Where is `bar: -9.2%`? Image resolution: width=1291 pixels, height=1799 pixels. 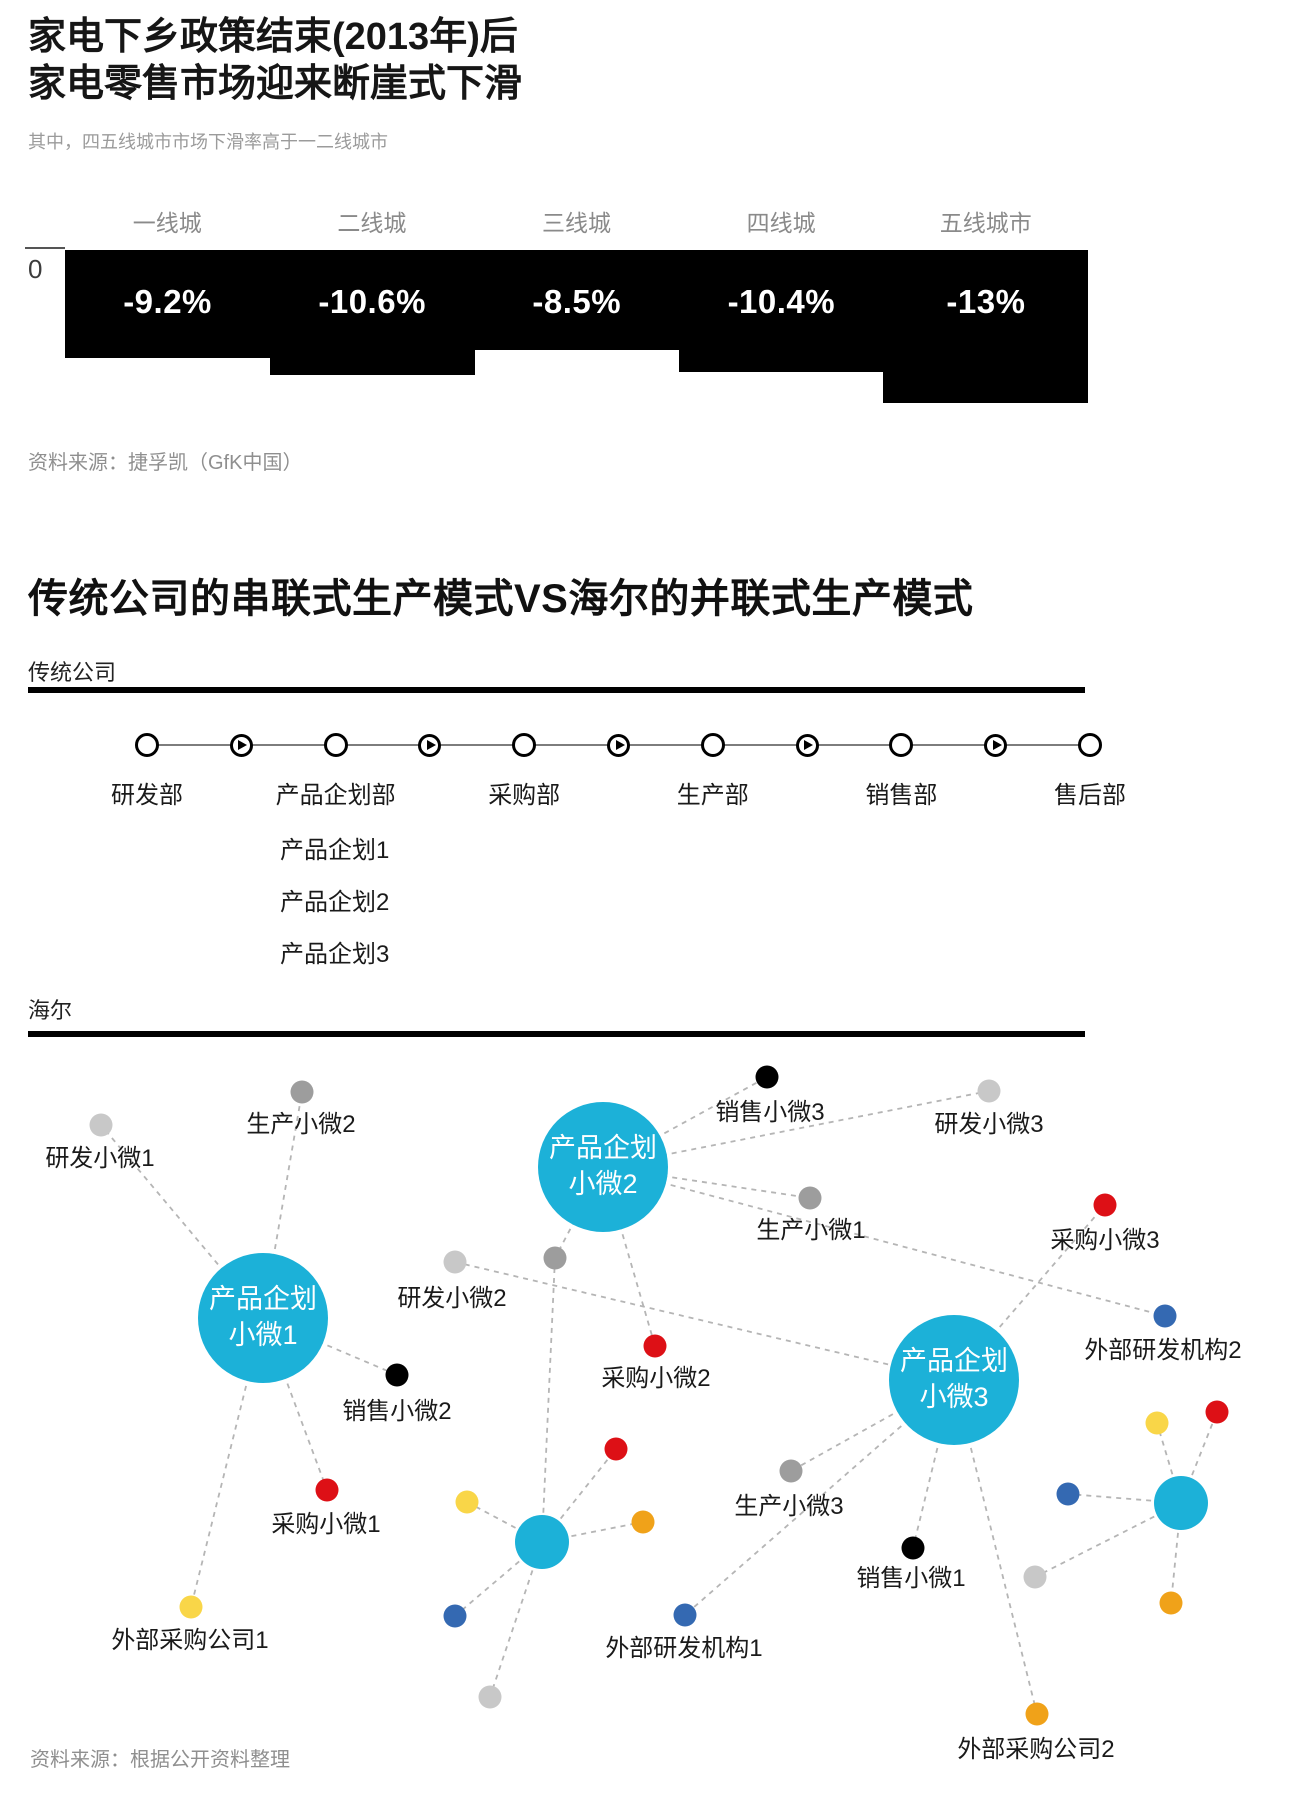 bar: -9.2% is located at coordinates (168, 304).